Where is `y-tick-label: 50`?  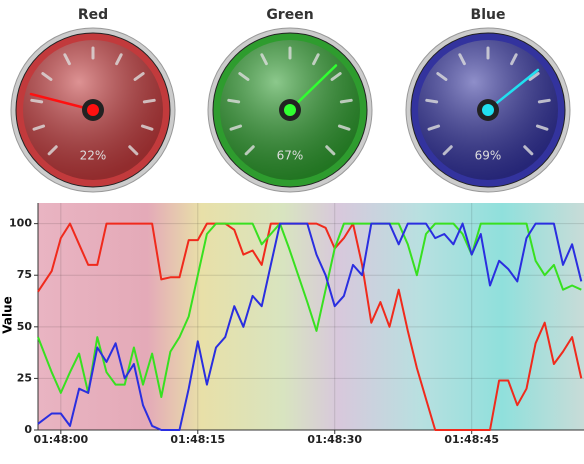
y-tick-label: 50 is located at coordinates (25, 326).